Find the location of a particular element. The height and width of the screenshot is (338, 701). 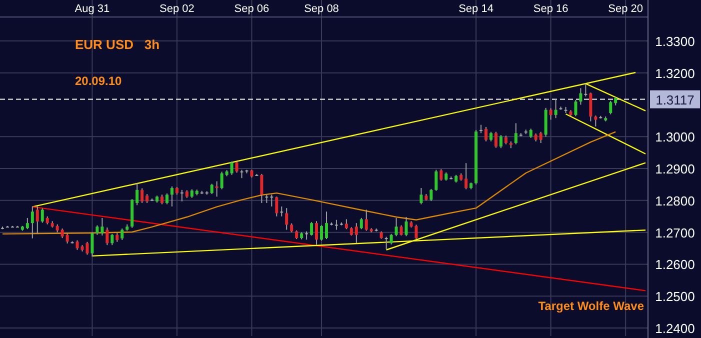

annotation: Target Wolfe Wave is located at coordinates (591, 306).